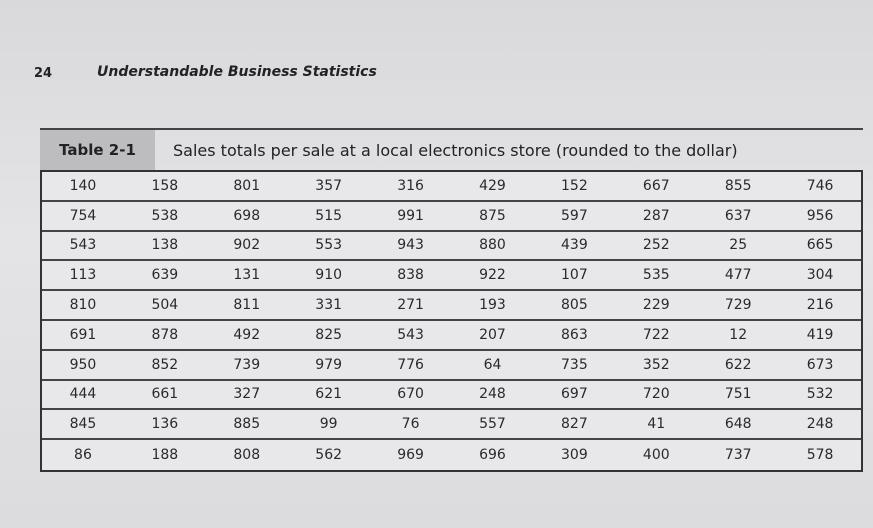  Describe the element at coordinates (492, 455) in the screenshot. I see `table-cell: 696` at that location.